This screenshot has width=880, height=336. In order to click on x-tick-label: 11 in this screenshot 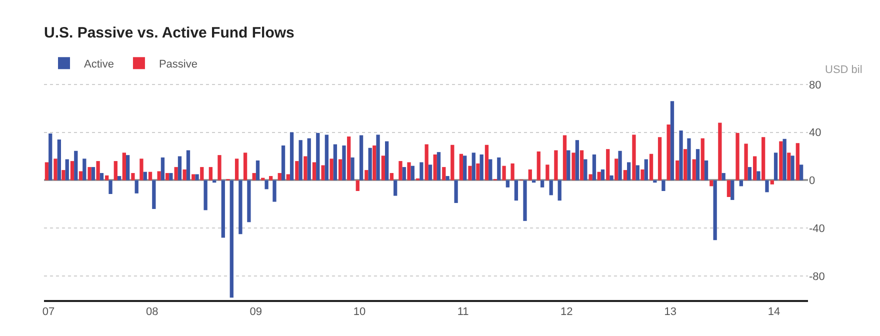, I will do `click(463, 312)`.